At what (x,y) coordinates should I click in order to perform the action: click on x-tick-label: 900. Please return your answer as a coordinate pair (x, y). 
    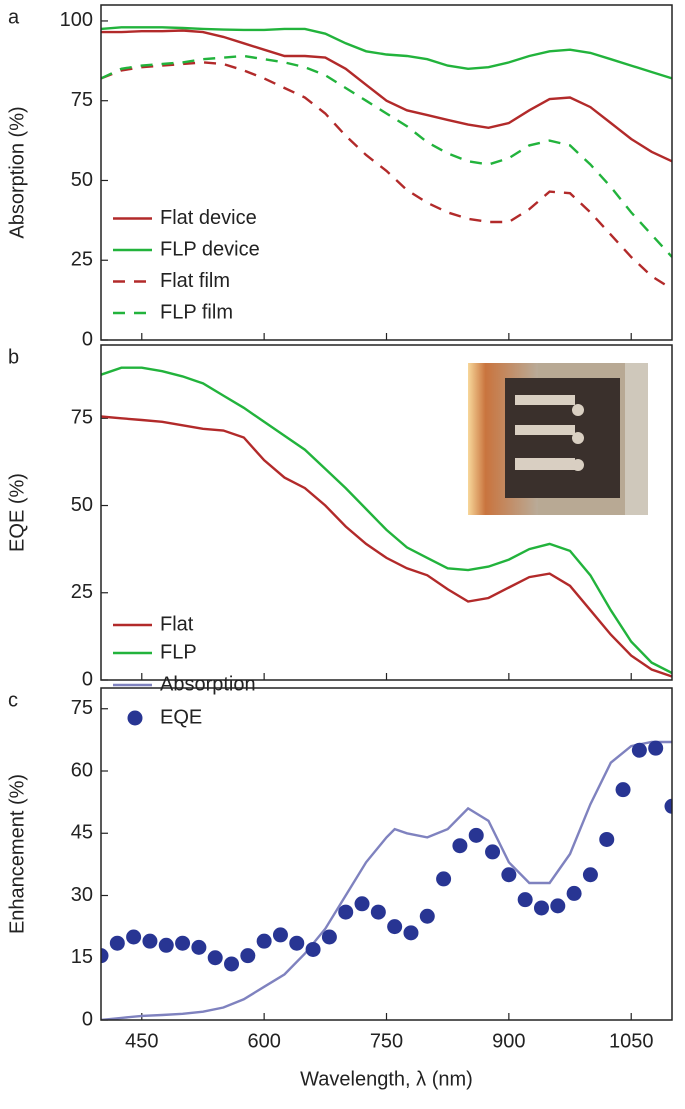
    Looking at the image, I should click on (508, 1041).